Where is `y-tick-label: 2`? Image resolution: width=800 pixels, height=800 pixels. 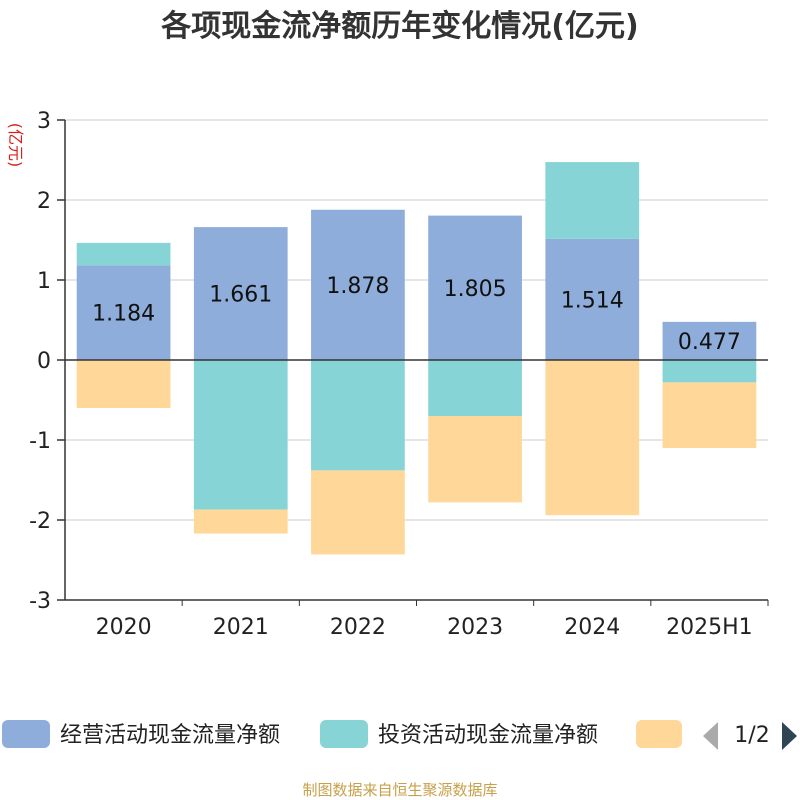
y-tick-label: 2 is located at coordinates (44, 201).